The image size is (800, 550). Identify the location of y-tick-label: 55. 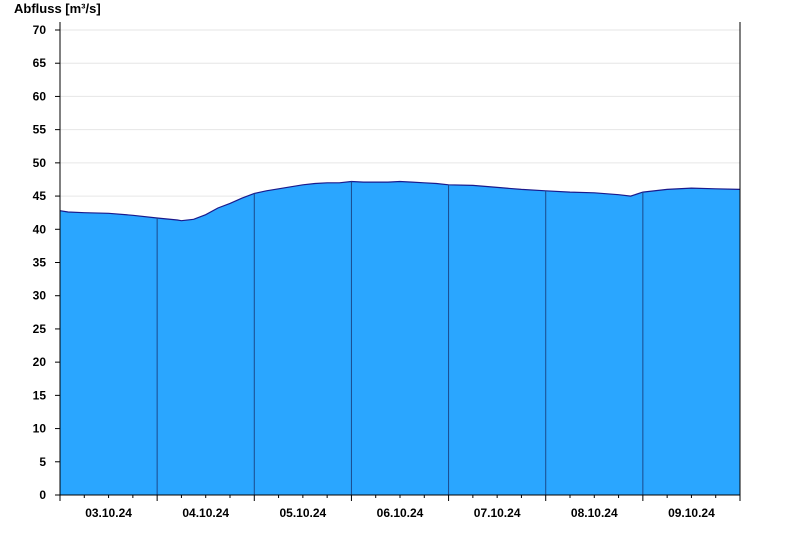
(40, 130).